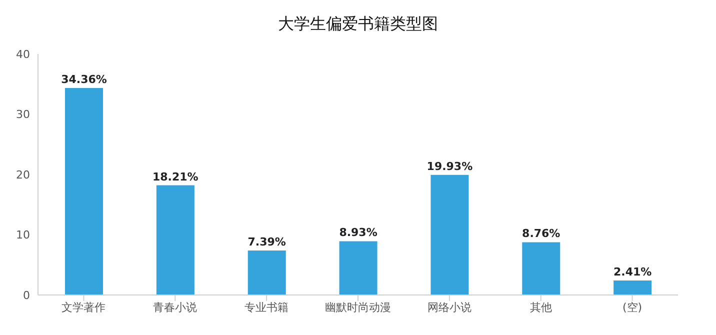 This screenshot has height=335, width=716. What do you see at coordinates (84, 79) in the screenshot?
I see `data-label: 34.36%` at bounding box center [84, 79].